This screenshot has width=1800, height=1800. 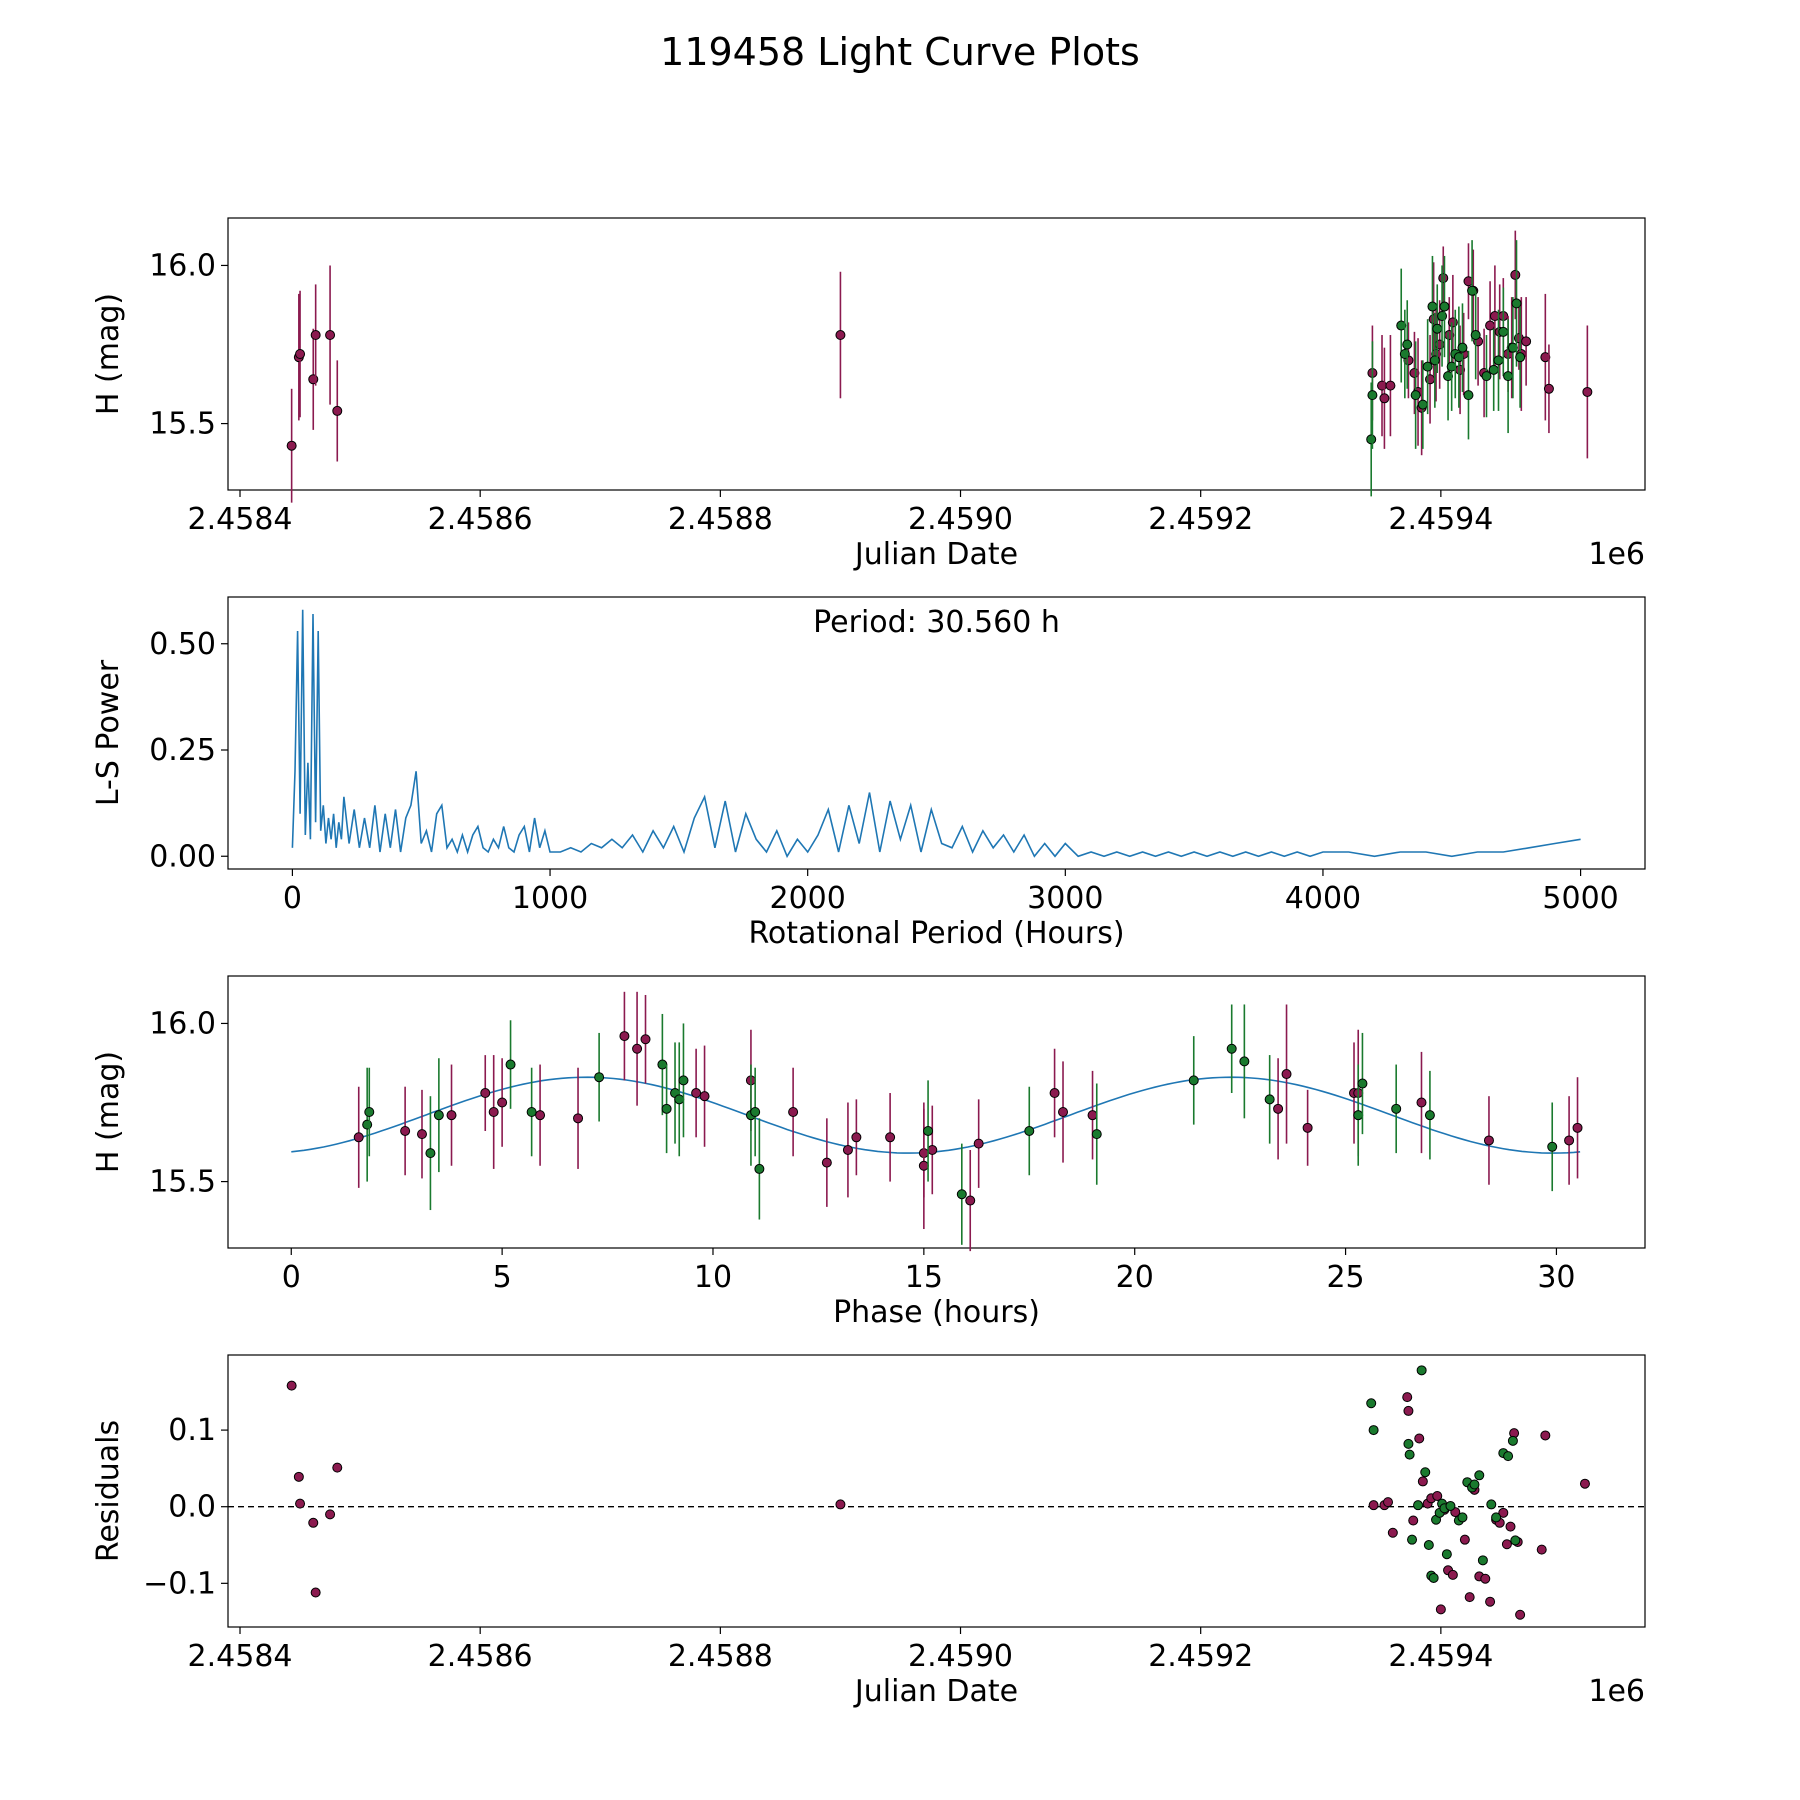 I want to click on residuals-xtick-label: 2.4588, so click(x=720, y=1656).